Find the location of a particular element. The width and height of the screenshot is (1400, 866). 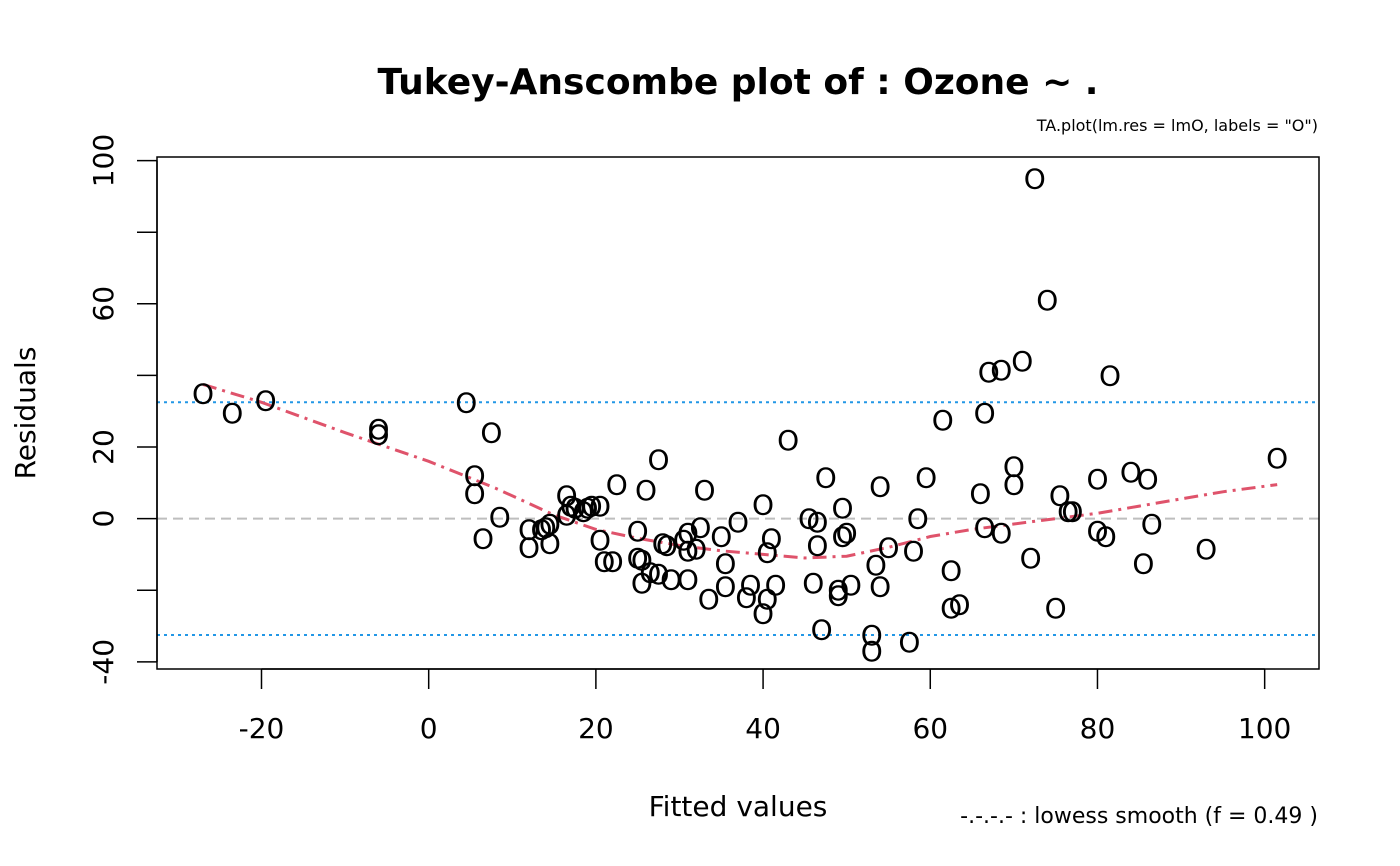

point-79: O is located at coordinates (909, 642).